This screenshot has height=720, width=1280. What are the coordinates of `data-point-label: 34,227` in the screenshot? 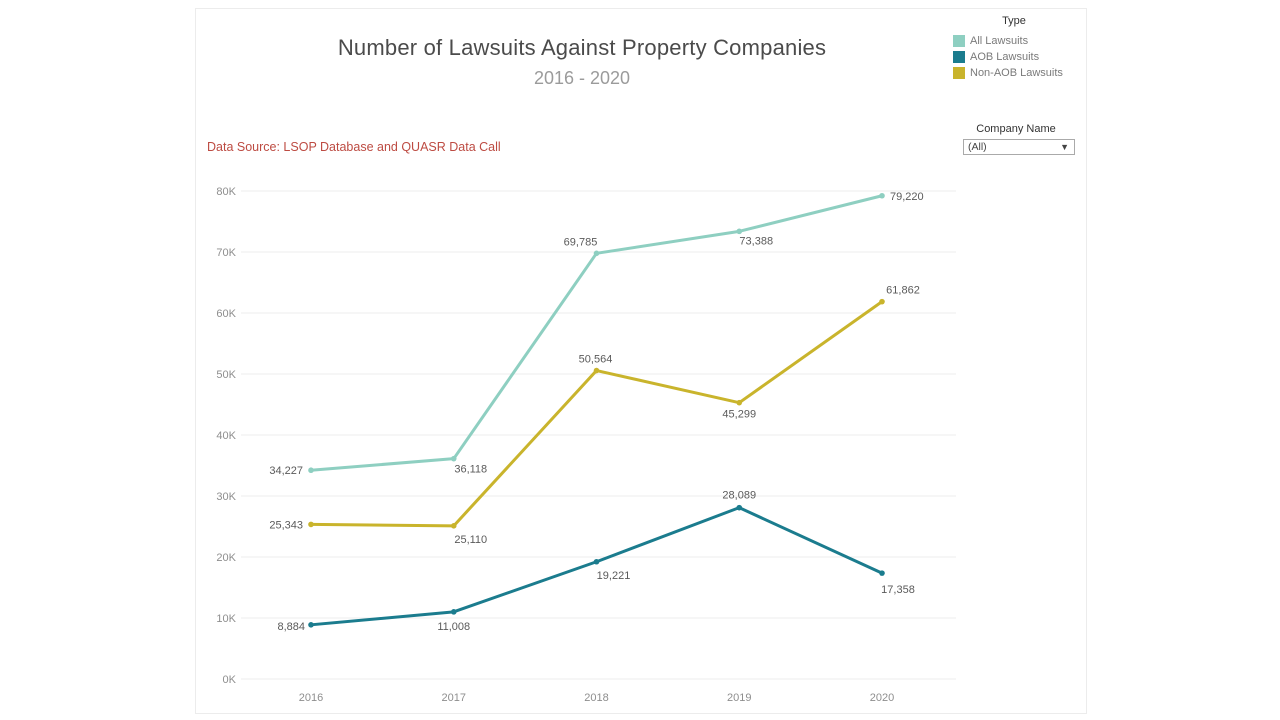 It's located at (286, 471).